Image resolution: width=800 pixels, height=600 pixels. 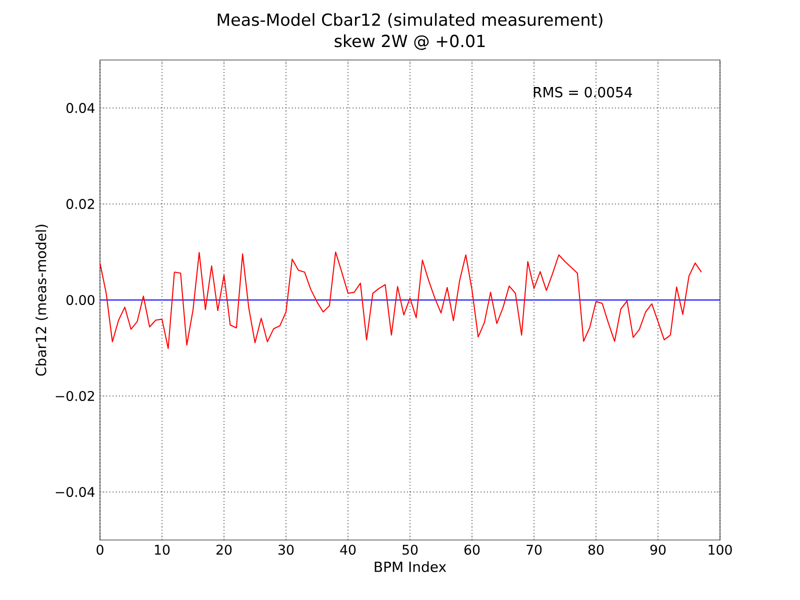 What do you see at coordinates (75, 492) in the screenshot?
I see `y-tick-label: −0.04` at bounding box center [75, 492].